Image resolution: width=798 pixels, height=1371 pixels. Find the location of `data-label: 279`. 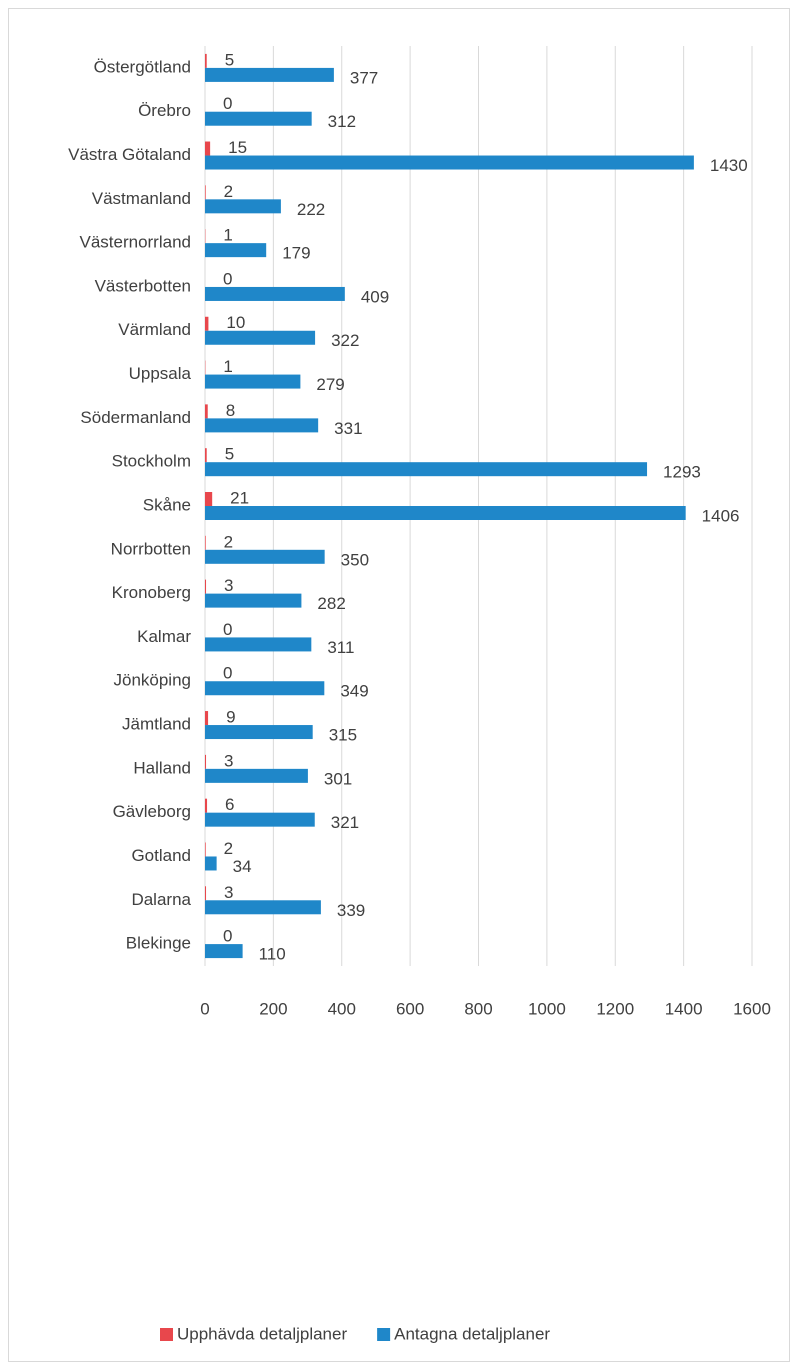

data-label: 279 is located at coordinates (330, 384).